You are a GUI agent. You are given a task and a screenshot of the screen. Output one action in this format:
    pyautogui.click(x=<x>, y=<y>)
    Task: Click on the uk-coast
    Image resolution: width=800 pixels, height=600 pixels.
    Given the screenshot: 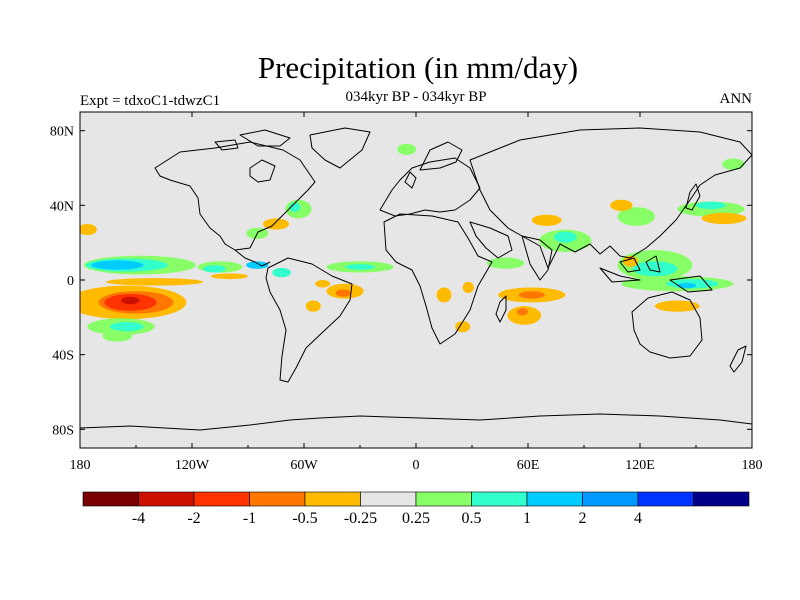 What is the action you would take?
    pyautogui.click(x=410, y=180)
    